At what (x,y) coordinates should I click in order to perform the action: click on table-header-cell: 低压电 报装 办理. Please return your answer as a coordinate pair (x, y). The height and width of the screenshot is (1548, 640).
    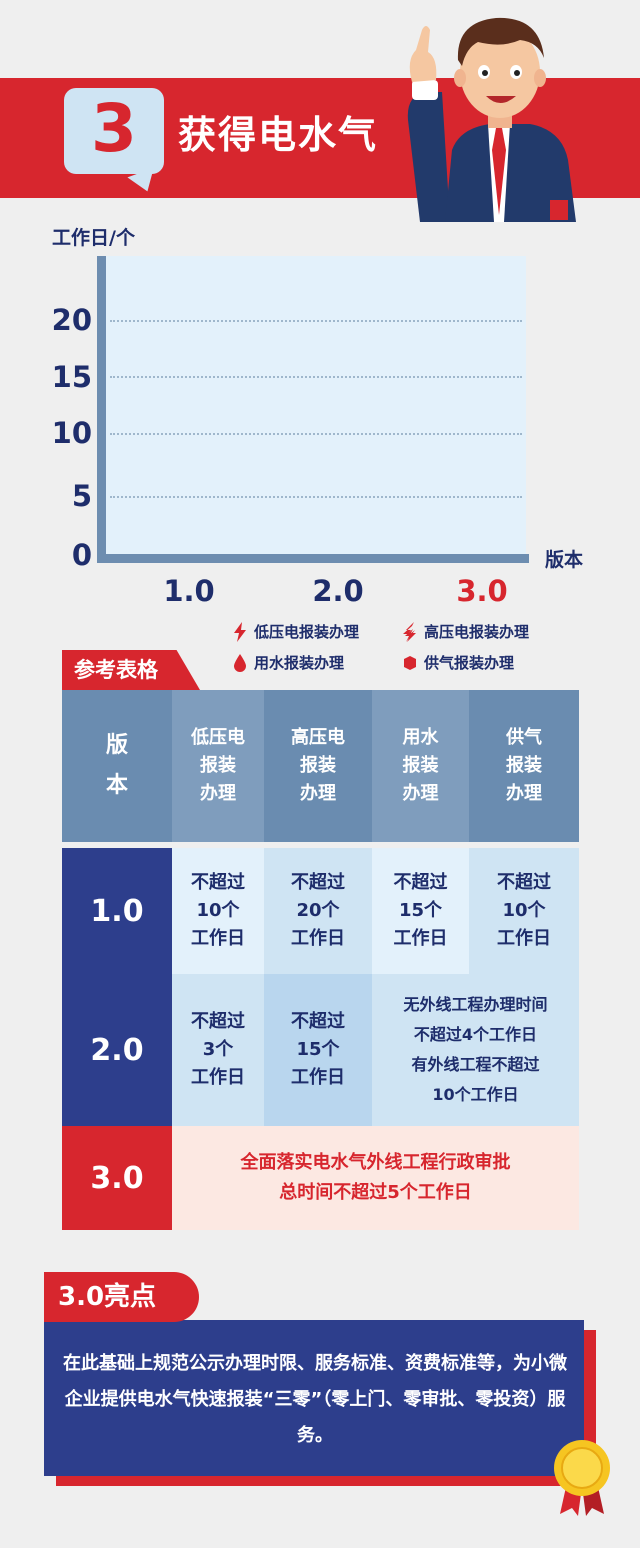
    Looking at the image, I should click on (218, 766).